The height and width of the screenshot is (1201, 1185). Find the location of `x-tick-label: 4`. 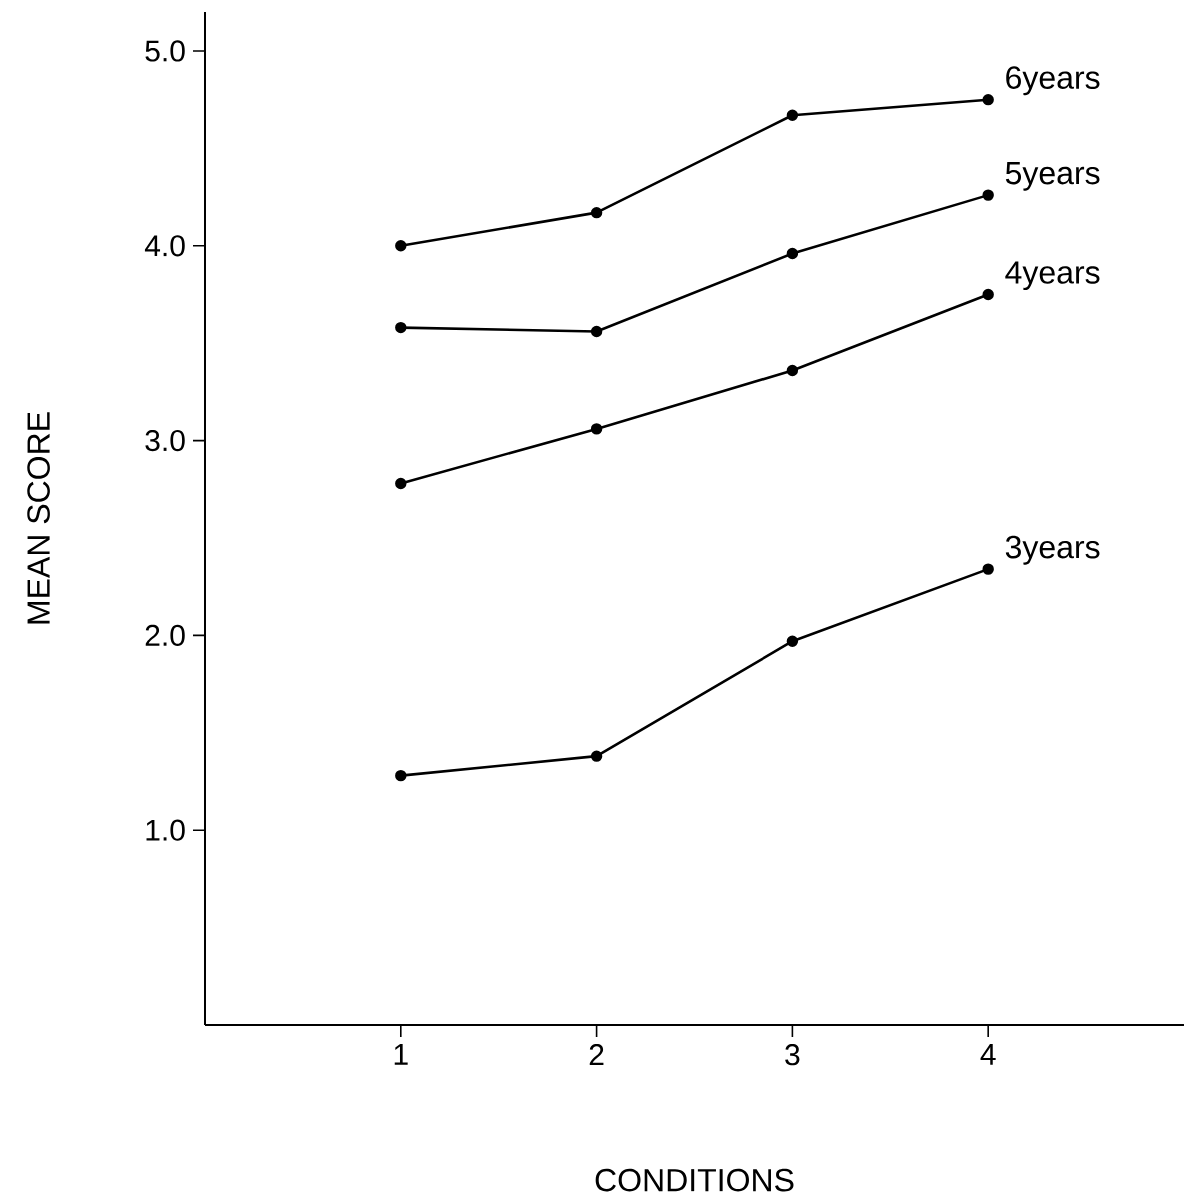

x-tick-label: 4 is located at coordinates (988, 1054).